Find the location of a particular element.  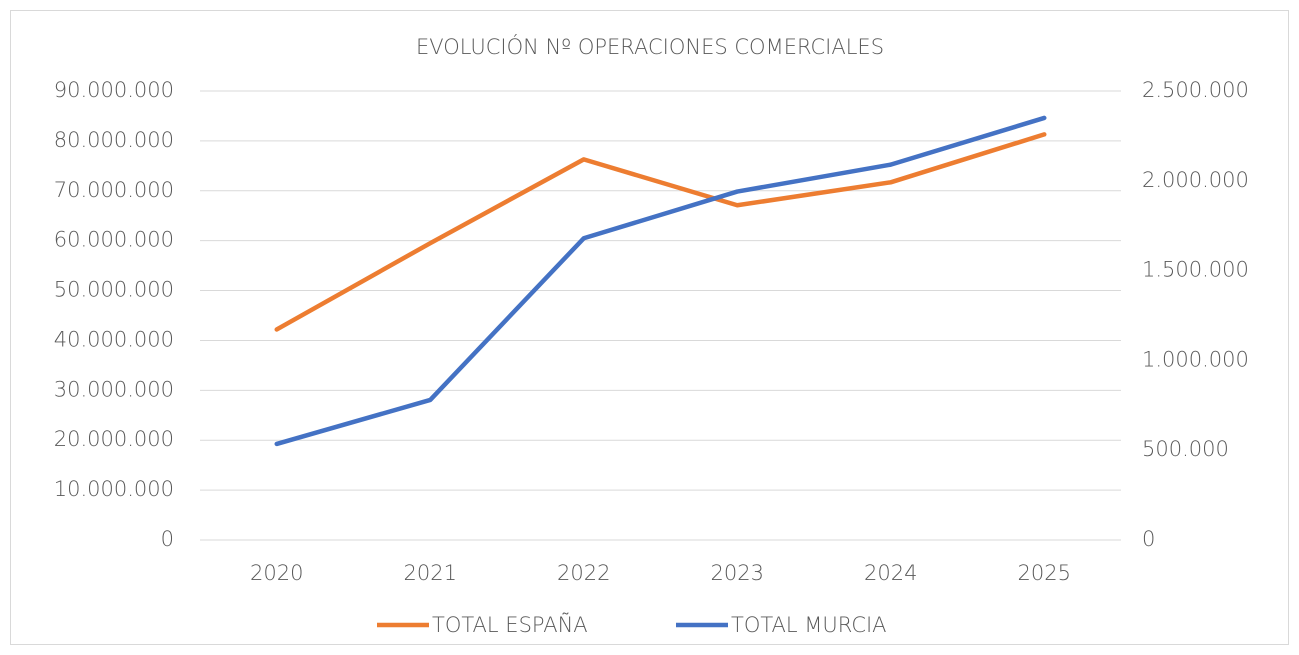

y2-tick-label: 2.500.000 is located at coordinates (1195, 90).